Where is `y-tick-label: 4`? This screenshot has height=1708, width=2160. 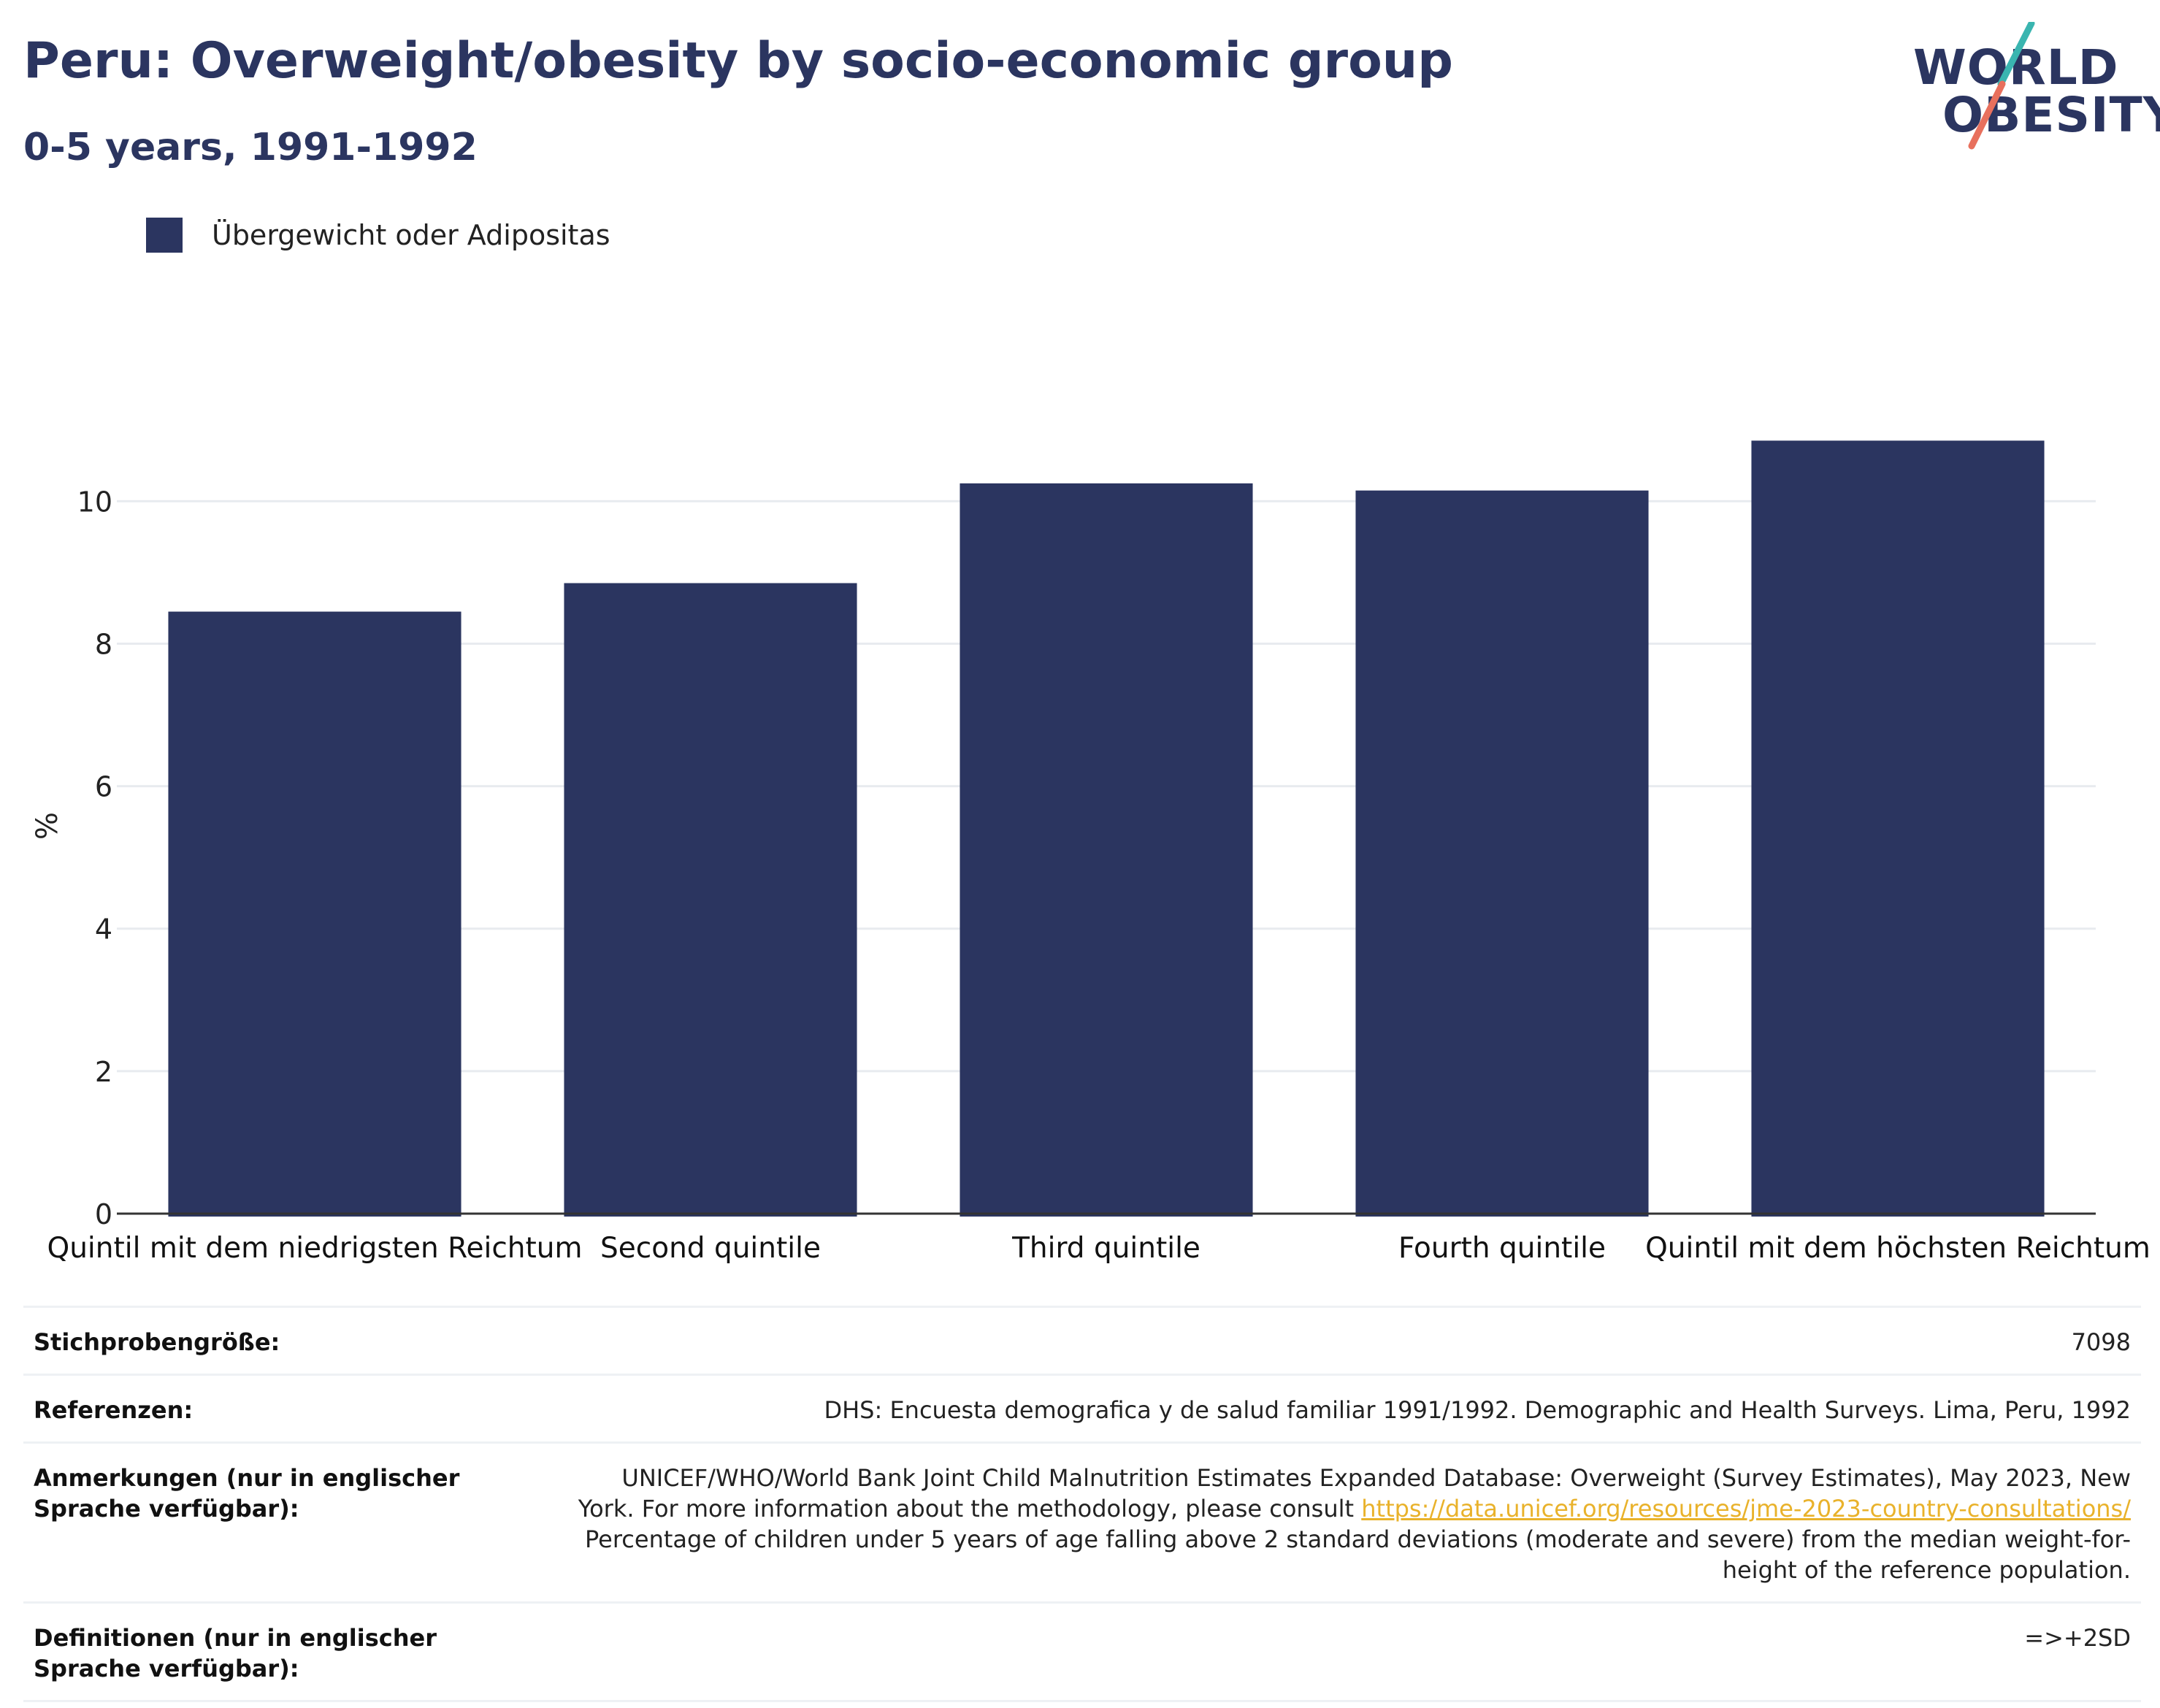
y-tick-label: 4 is located at coordinates (103, 930).